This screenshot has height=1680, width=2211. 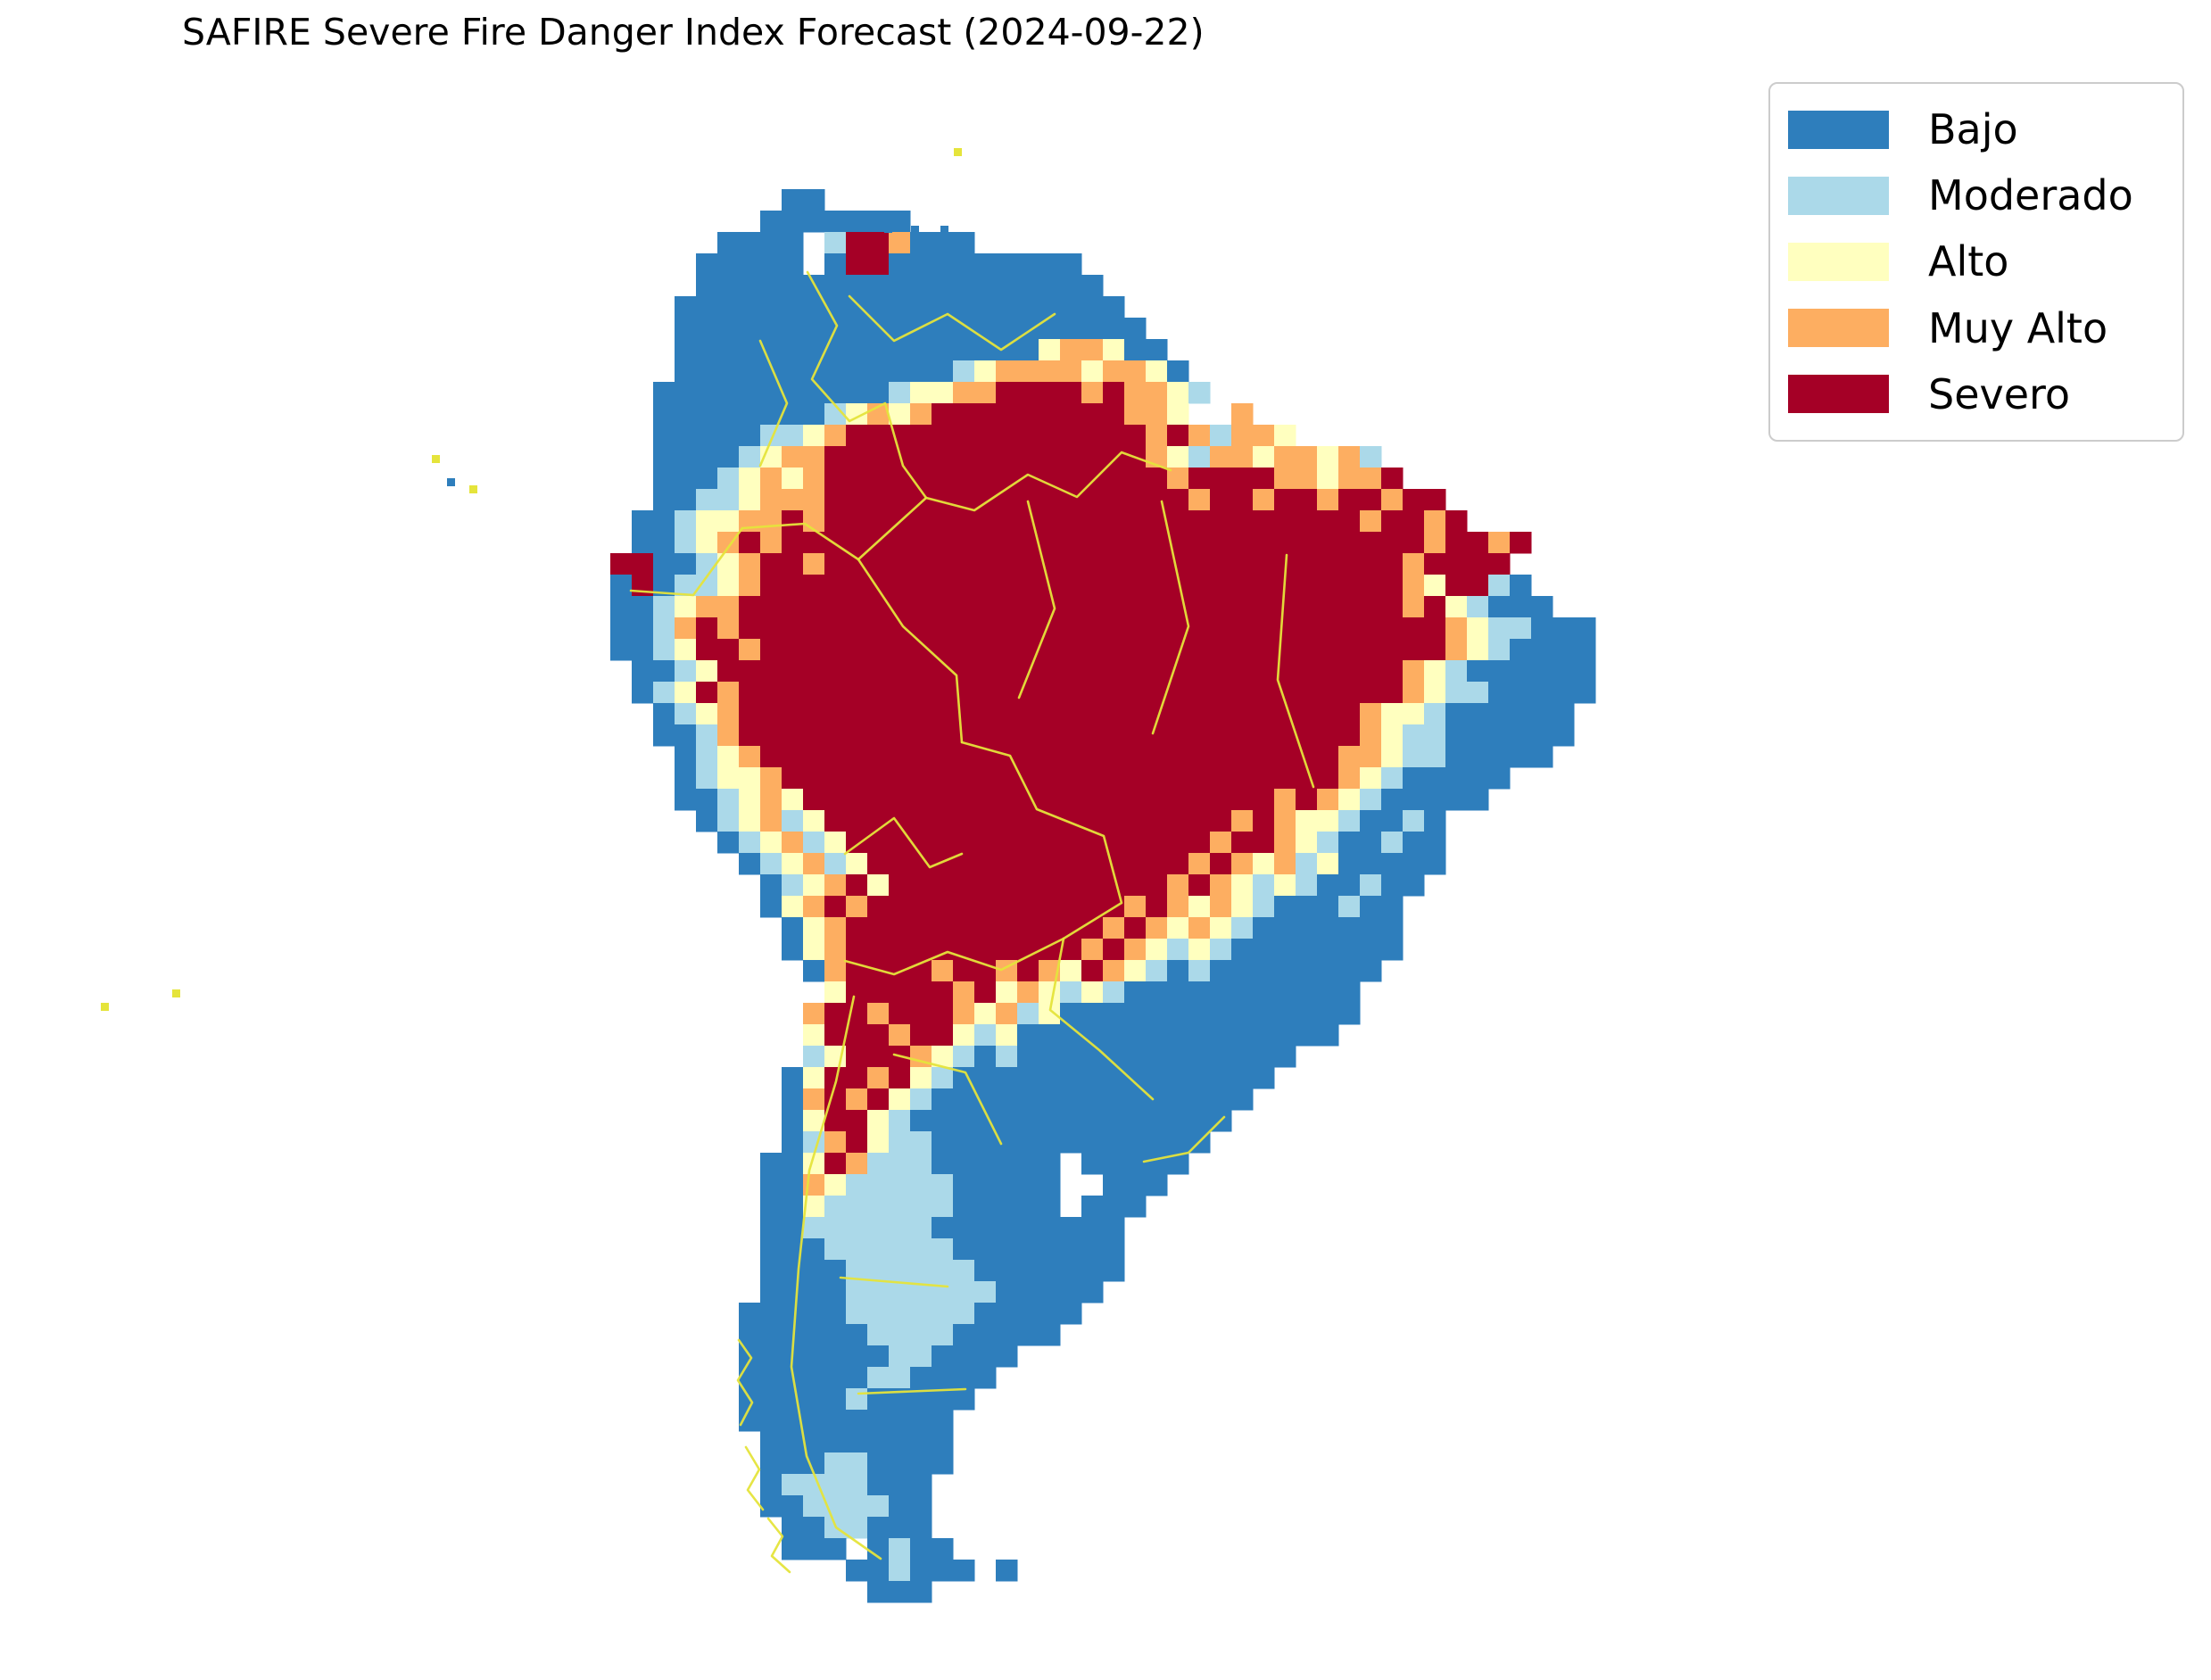 I want to click on legend-swatch-muy-alto, so click(x=1838, y=328).